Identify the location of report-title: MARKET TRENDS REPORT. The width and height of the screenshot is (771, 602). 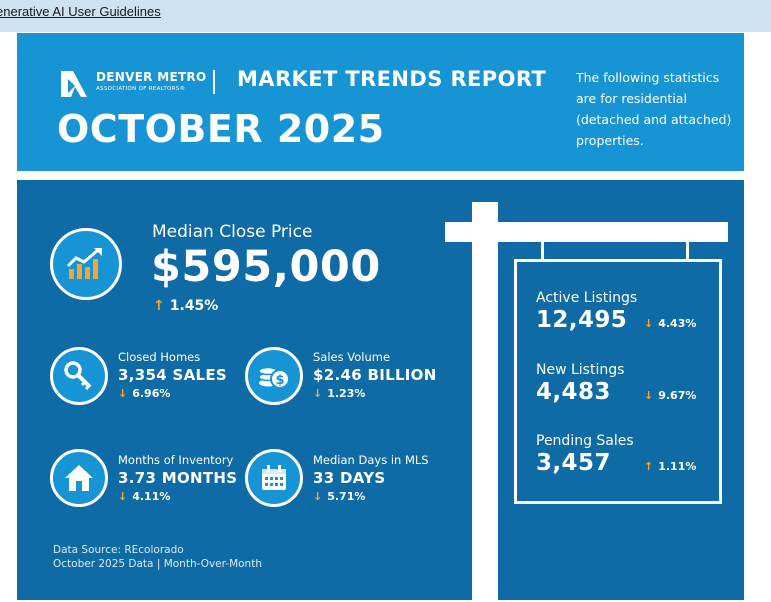
(392, 79).